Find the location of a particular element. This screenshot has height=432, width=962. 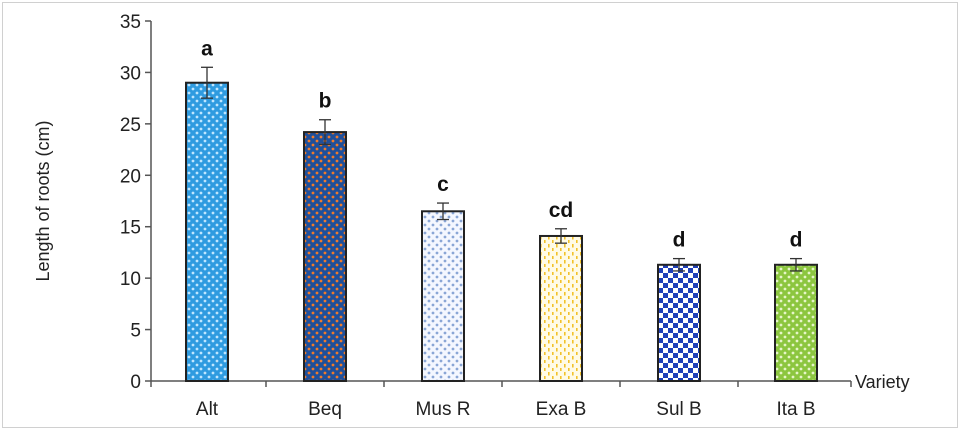

bar-alt is located at coordinates (207, 231).